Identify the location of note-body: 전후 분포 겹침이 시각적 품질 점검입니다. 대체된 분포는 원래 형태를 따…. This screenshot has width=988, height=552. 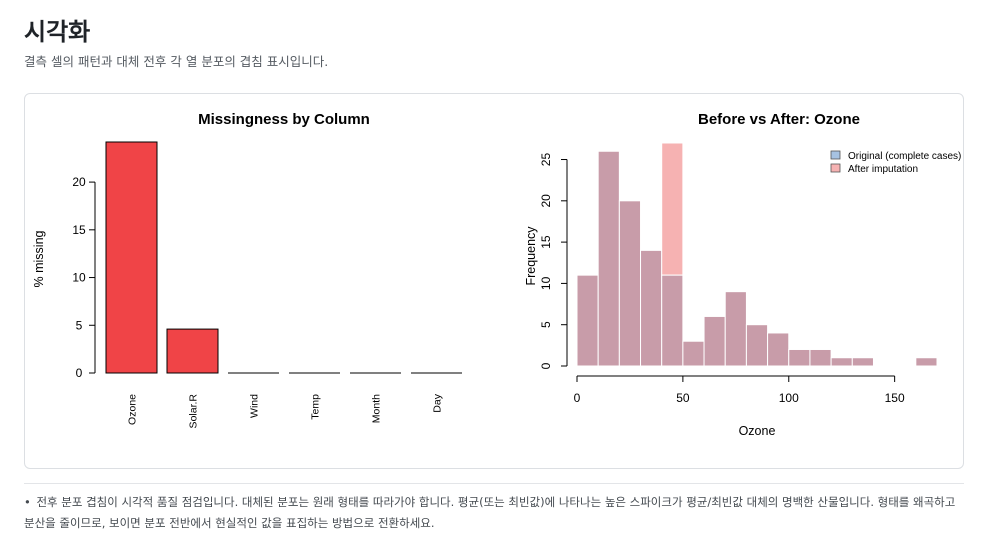
(490, 512).